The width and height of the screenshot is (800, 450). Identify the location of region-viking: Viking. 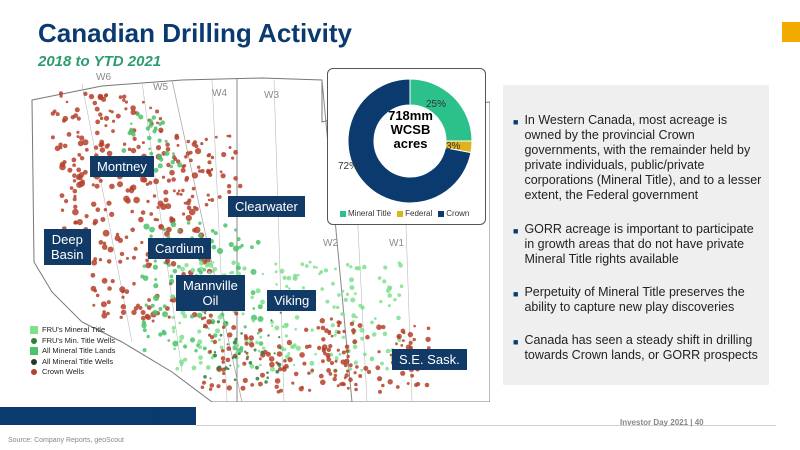
(292, 300).